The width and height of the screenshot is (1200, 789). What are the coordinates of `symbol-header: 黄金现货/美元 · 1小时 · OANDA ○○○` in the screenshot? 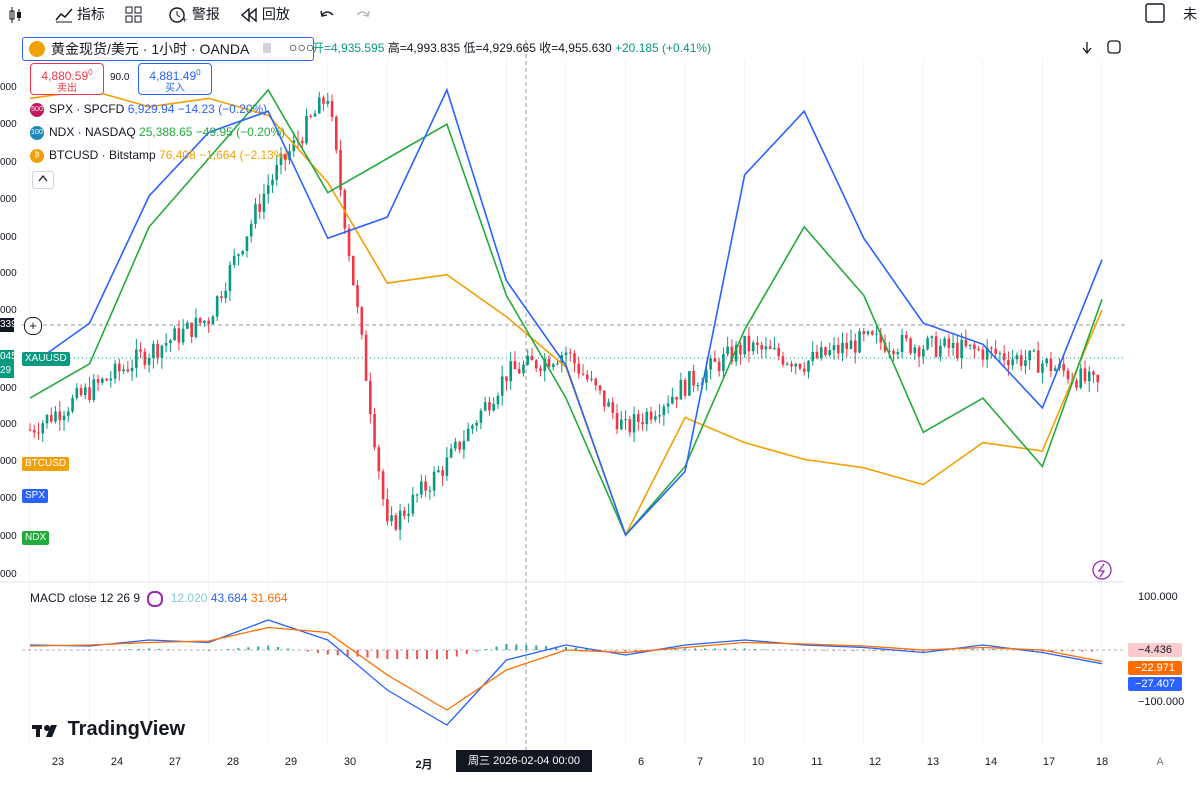 It's located at (168, 49).